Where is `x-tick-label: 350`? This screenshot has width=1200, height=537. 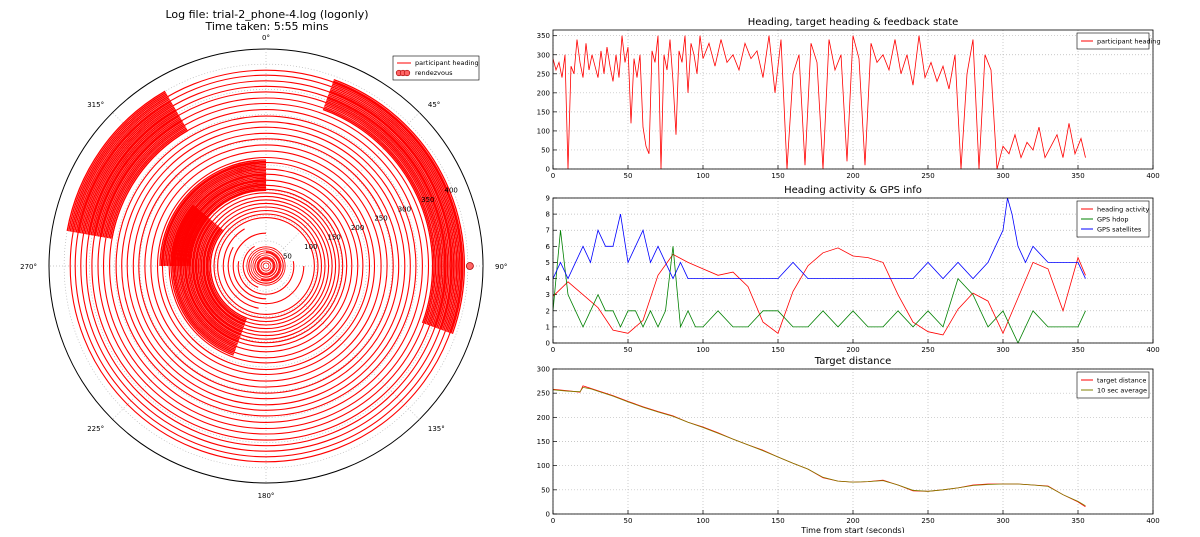
x-tick-label: 350 is located at coordinates (1077, 176).